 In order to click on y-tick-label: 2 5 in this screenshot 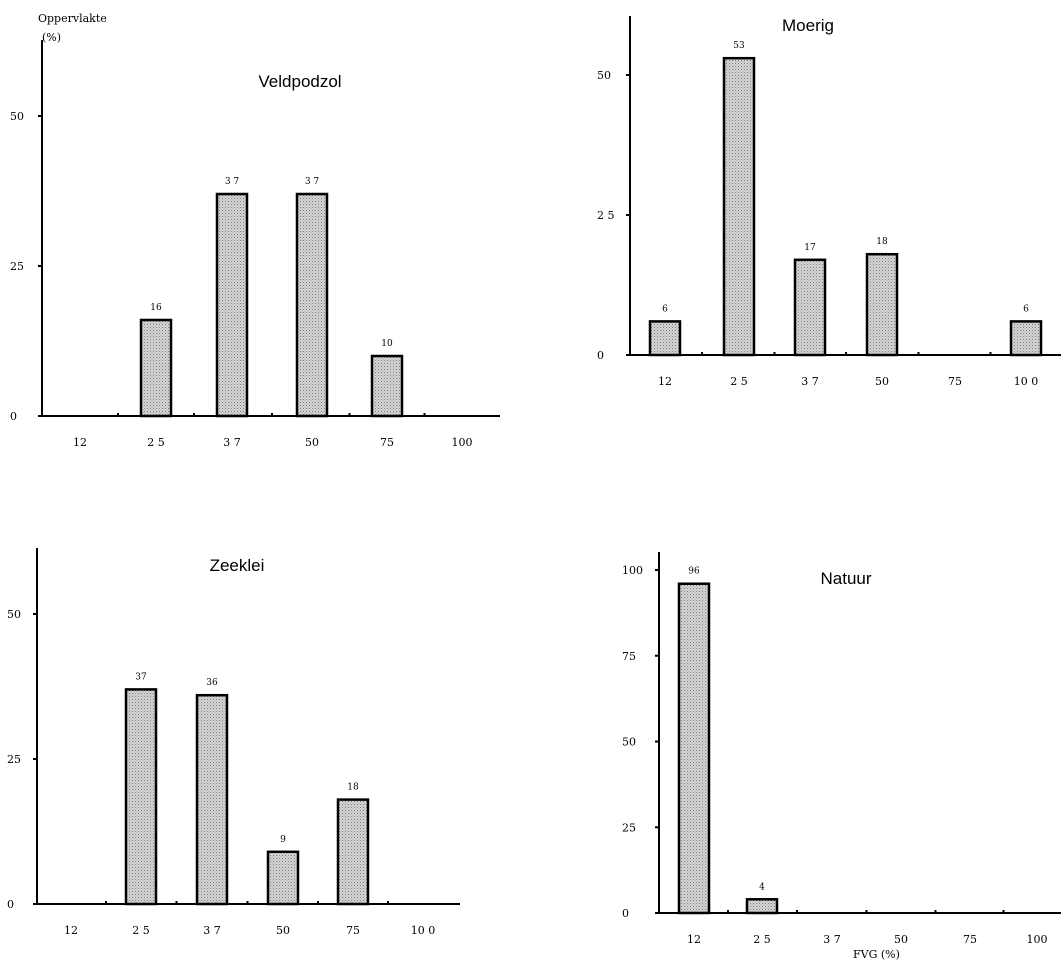, I will do `click(606, 215)`.